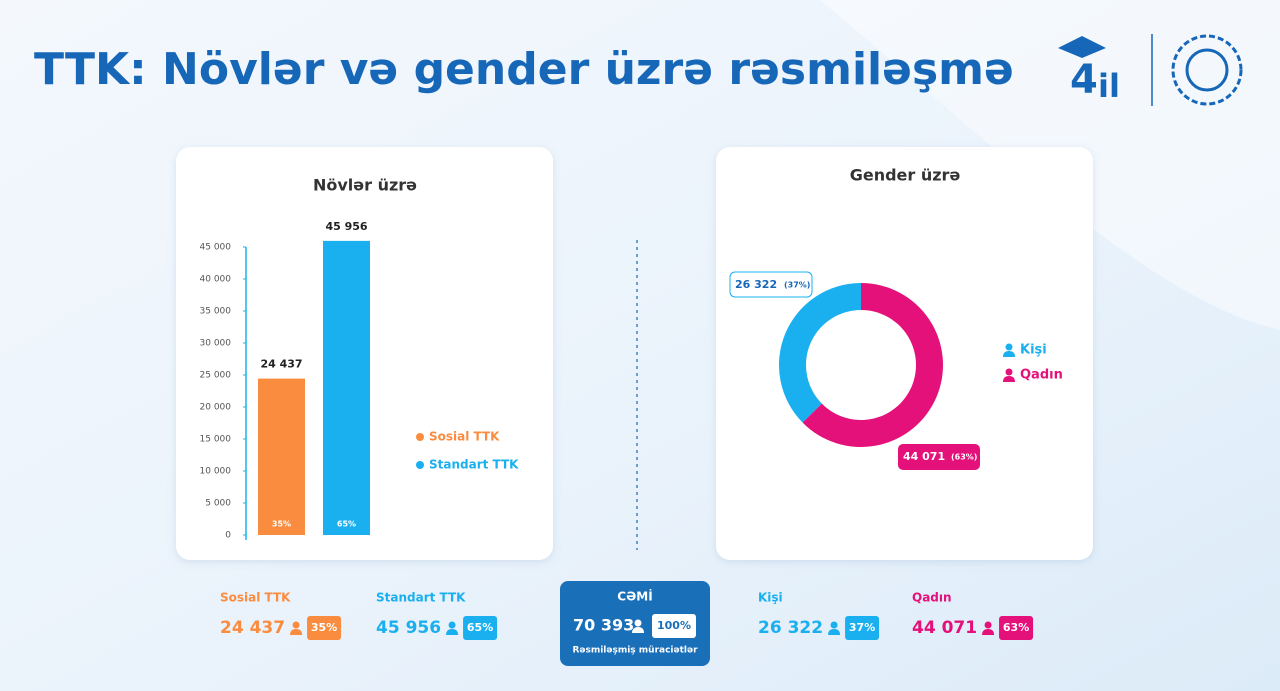 This screenshot has height=691, width=1280. I want to click on total-icon, so click(638, 626).